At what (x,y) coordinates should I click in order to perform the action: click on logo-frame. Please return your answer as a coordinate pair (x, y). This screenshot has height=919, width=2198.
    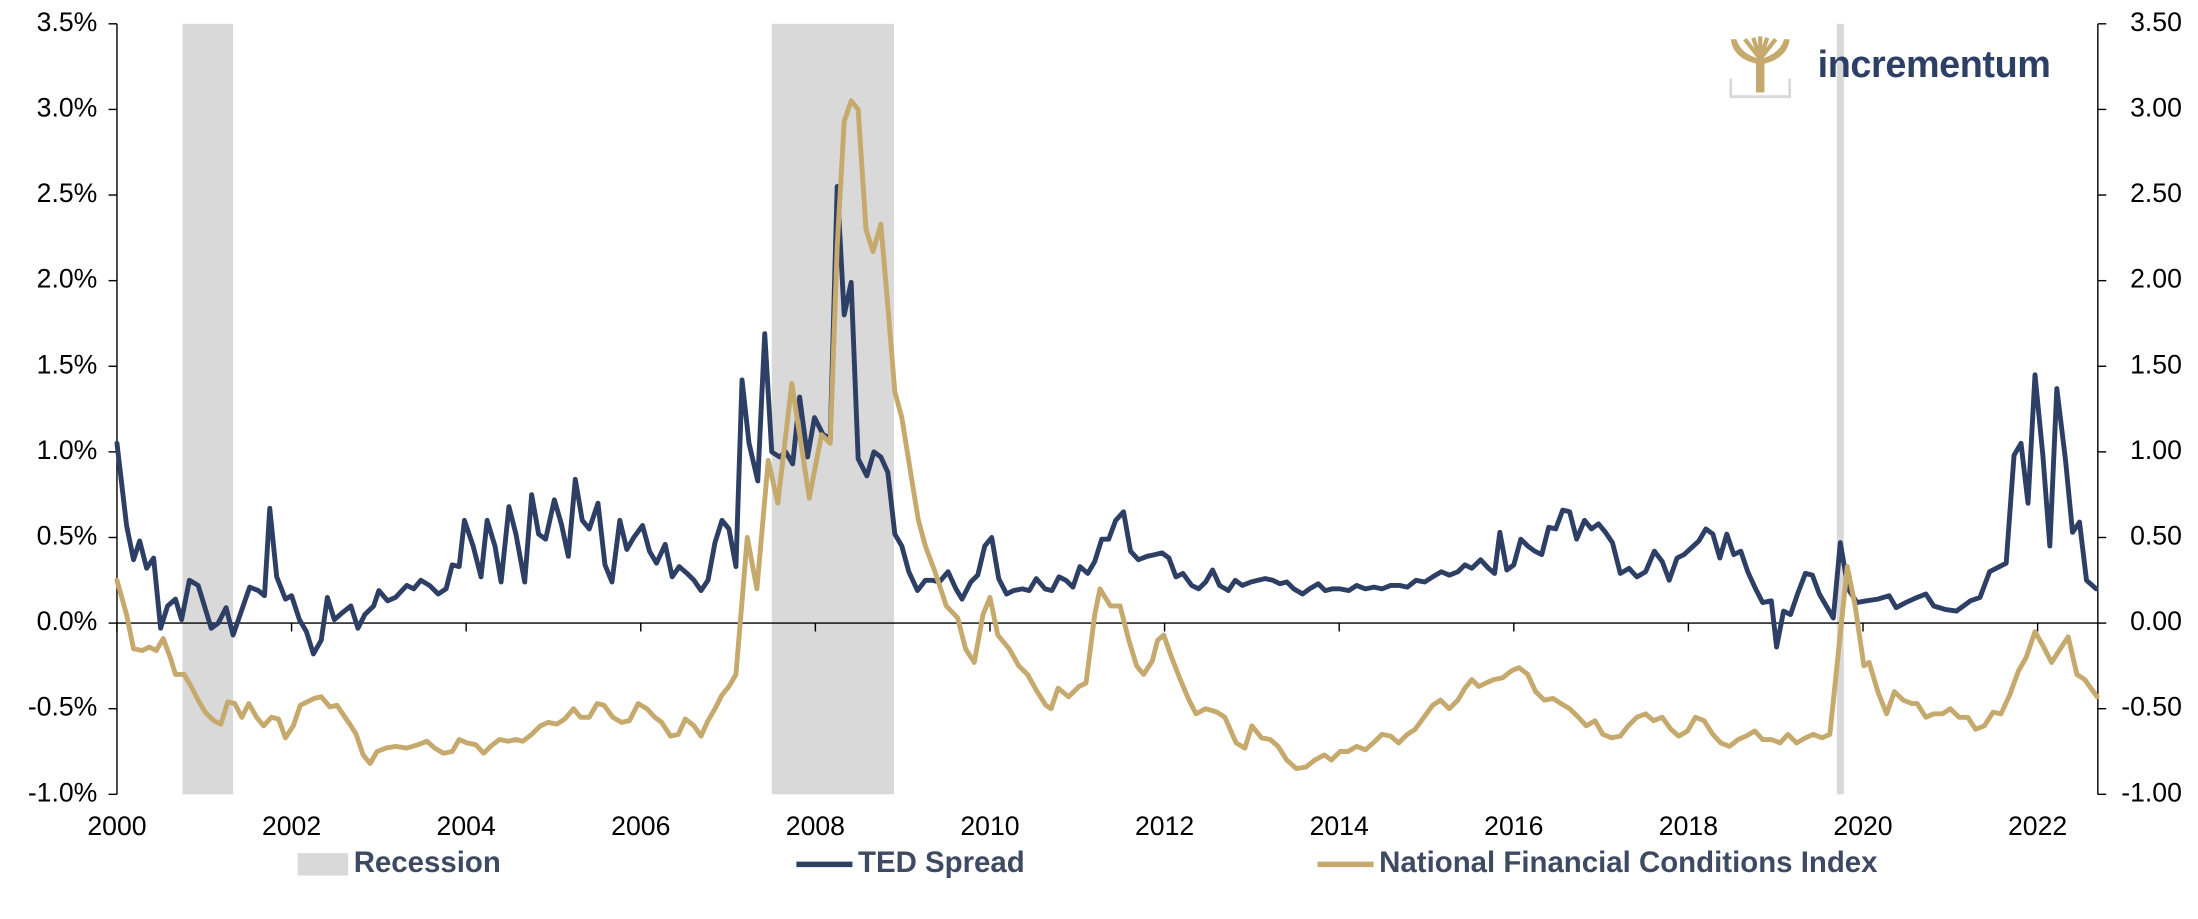
    Looking at the image, I should click on (1760, 88).